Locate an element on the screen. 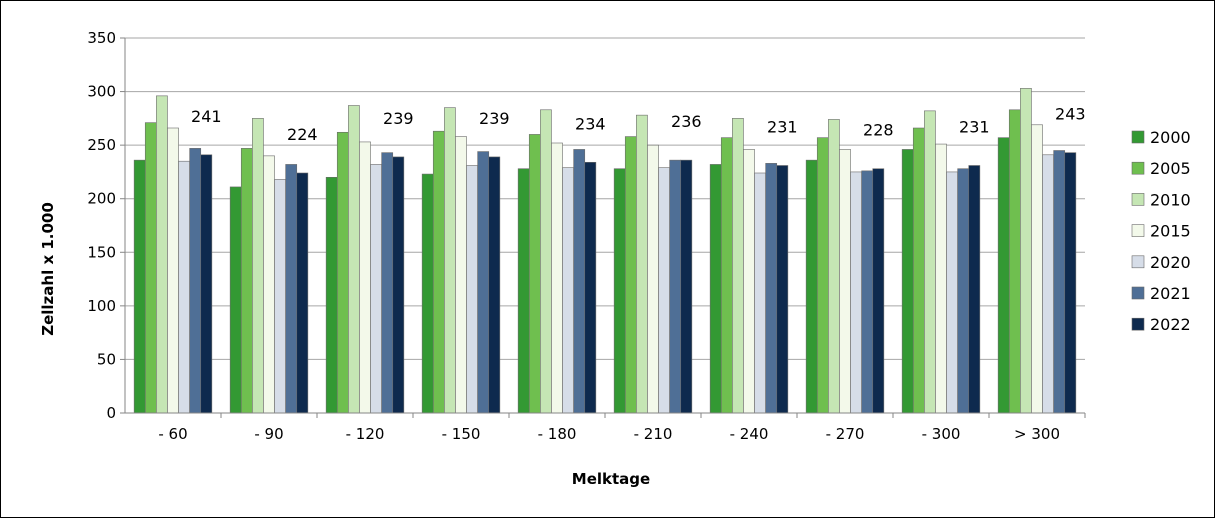 The image size is (1215, 519). legend: 2000 2005 2010 2015 2020 2021 2022 is located at coordinates (1161, 231).